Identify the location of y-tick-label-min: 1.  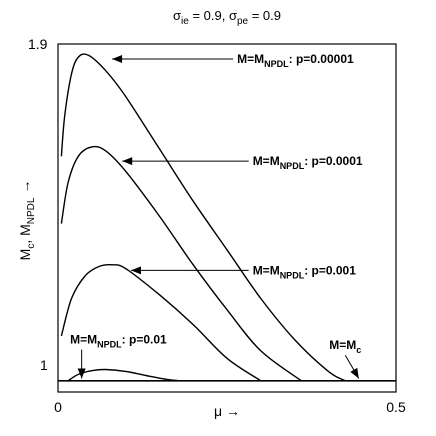
(44, 365).